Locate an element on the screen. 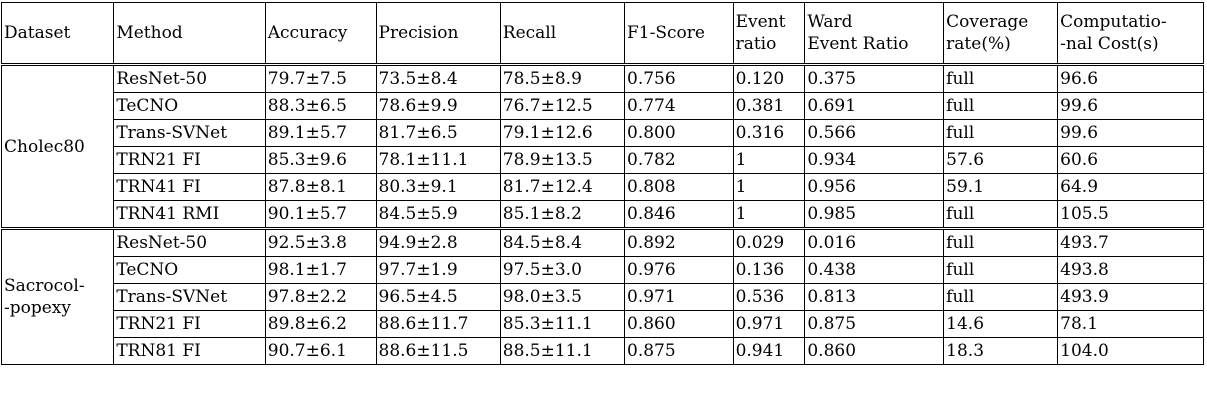 This screenshot has width=1207, height=415. recall-cell: 78.9±13.5 is located at coordinates (562, 160).